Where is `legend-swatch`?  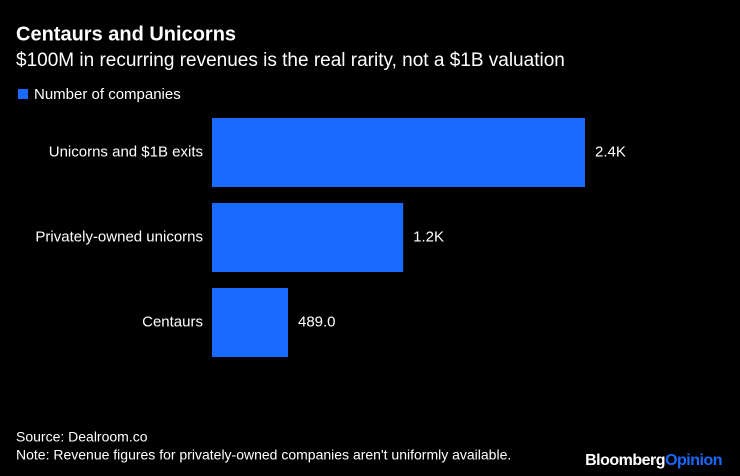
legend-swatch is located at coordinates (23, 94).